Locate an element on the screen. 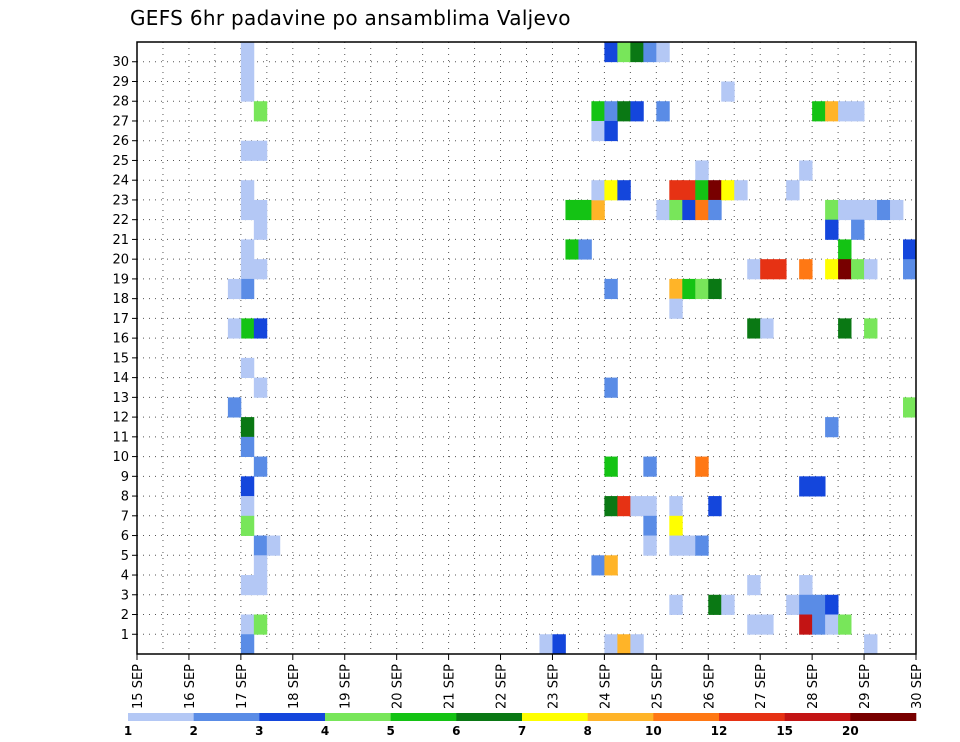 The image size is (960, 742). y-tick-label: 4 is located at coordinates (125, 576).